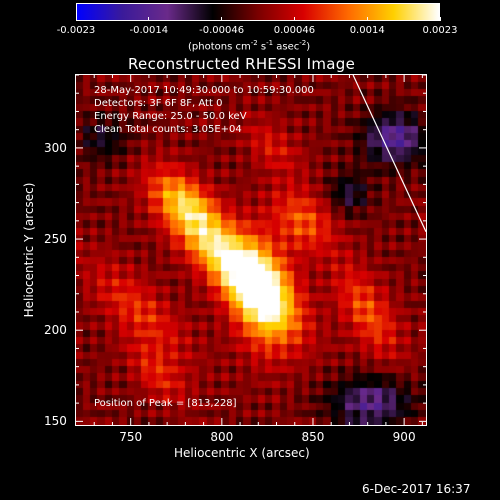 The image size is (500, 500). Describe the element at coordinates (131, 437) in the screenshot. I see `x-tick-label: 750` at that location.